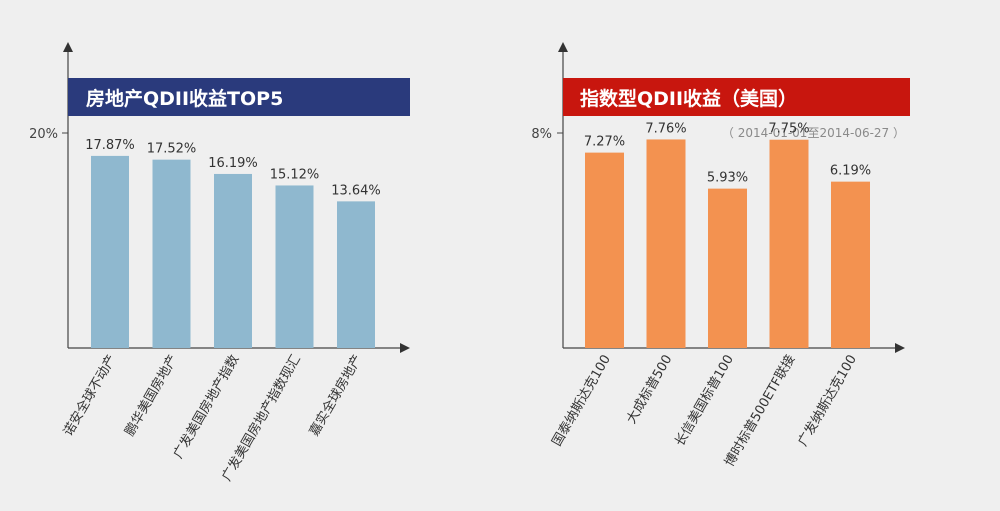 The image size is (1000, 511). What do you see at coordinates (295, 174) in the screenshot?
I see `left-value-label-4: 15.12%` at bounding box center [295, 174].